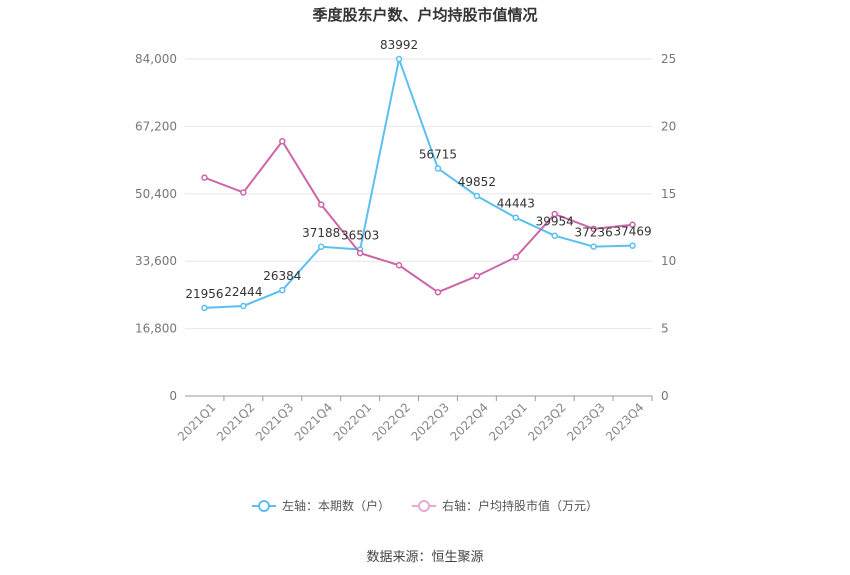 The width and height of the screenshot is (850, 575). What do you see at coordinates (668, 261) in the screenshot?
I see `right-axis-tick-label: 10` at bounding box center [668, 261].